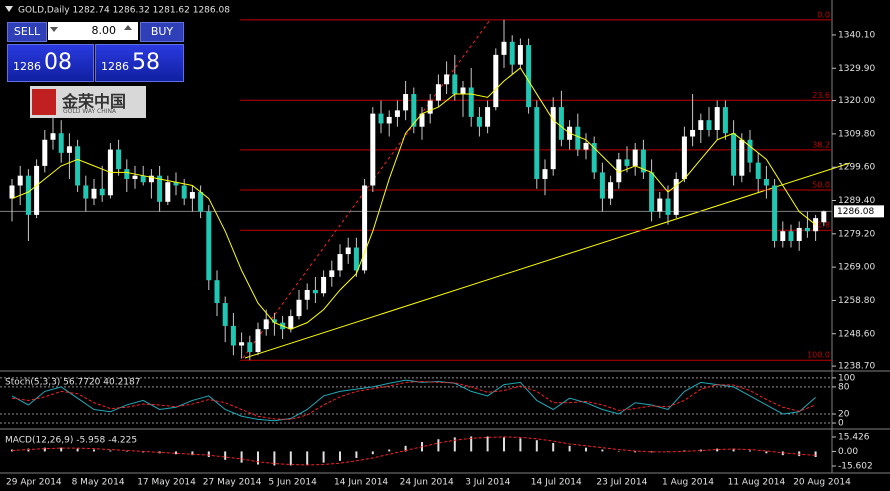 The image size is (890, 491). Describe the element at coordinates (841, 424) in the screenshot. I see `y-tick-label: 0` at that location.